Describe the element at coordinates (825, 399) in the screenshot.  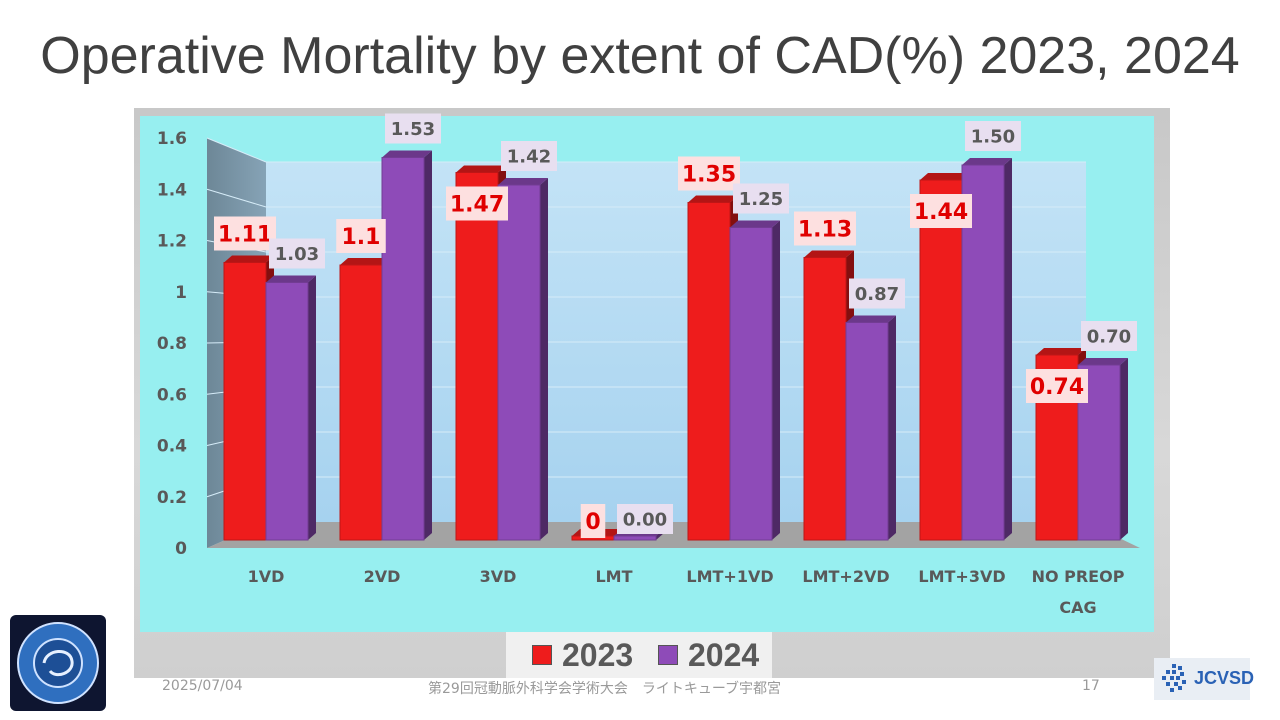
I see `bar-2023-LMT+2VD` at that location.